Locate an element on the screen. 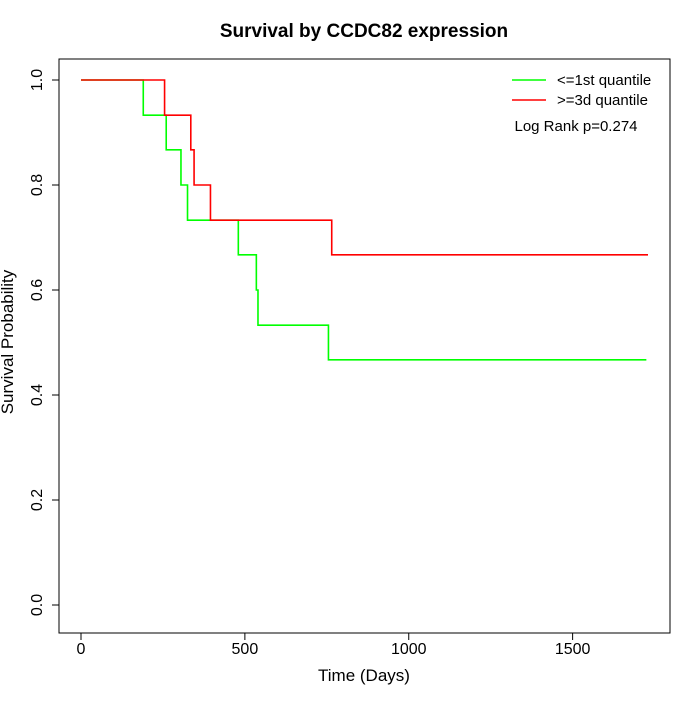 This screenshot has width=700, height=705. log-rank-annotation: Log Rank p=0.274 is located at coordinates (575, 126).